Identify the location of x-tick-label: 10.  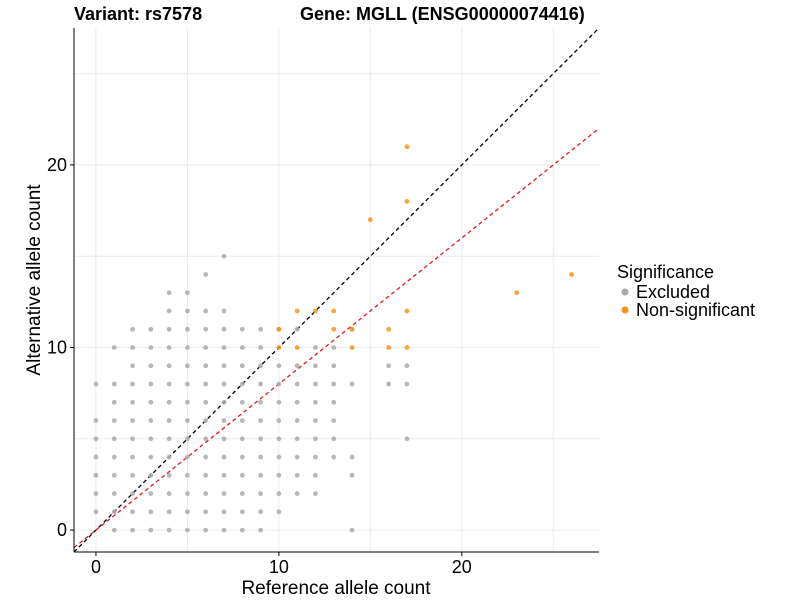
(279, 567).